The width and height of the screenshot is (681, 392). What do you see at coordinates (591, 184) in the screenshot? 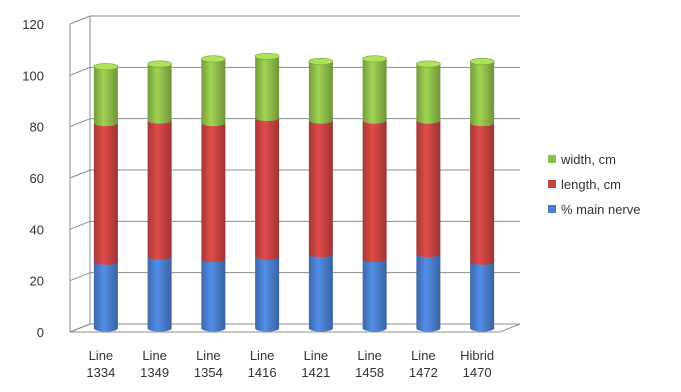
I see `legend-label: length, cm` at bounding box center [591, 184].